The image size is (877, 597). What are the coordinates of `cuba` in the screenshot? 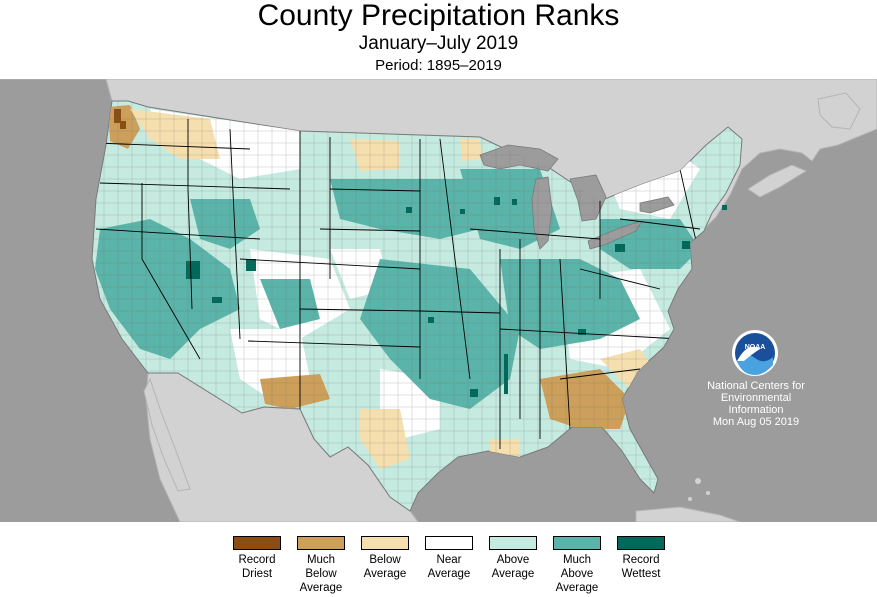 It's located at (688, 514).